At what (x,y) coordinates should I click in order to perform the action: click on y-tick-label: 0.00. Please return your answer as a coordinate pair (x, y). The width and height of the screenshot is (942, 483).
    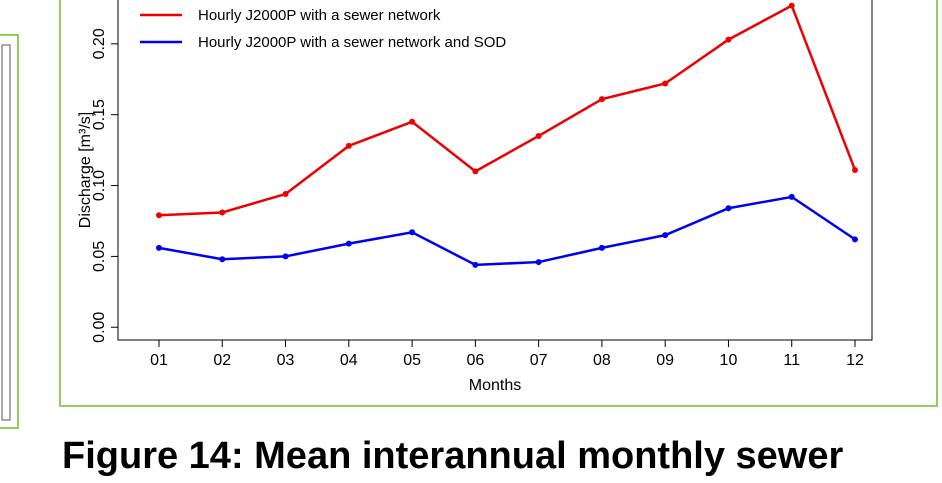
    Looking at the image, I should click on (99, 327).